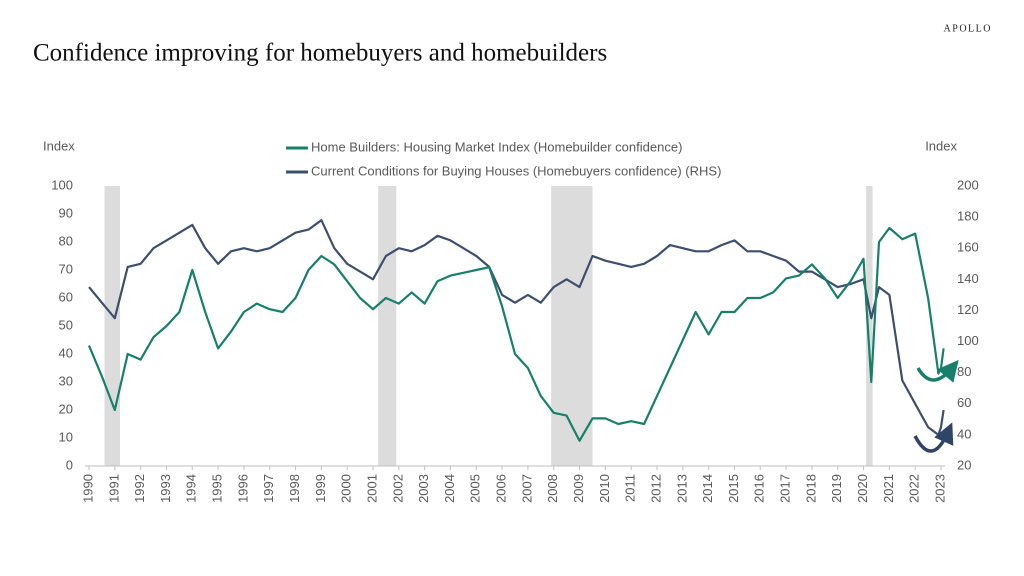  What do you see at coordinates (964, 371) in the screenshot?
I see `y2-tick-label: 80` at bounding box center [964, 371].